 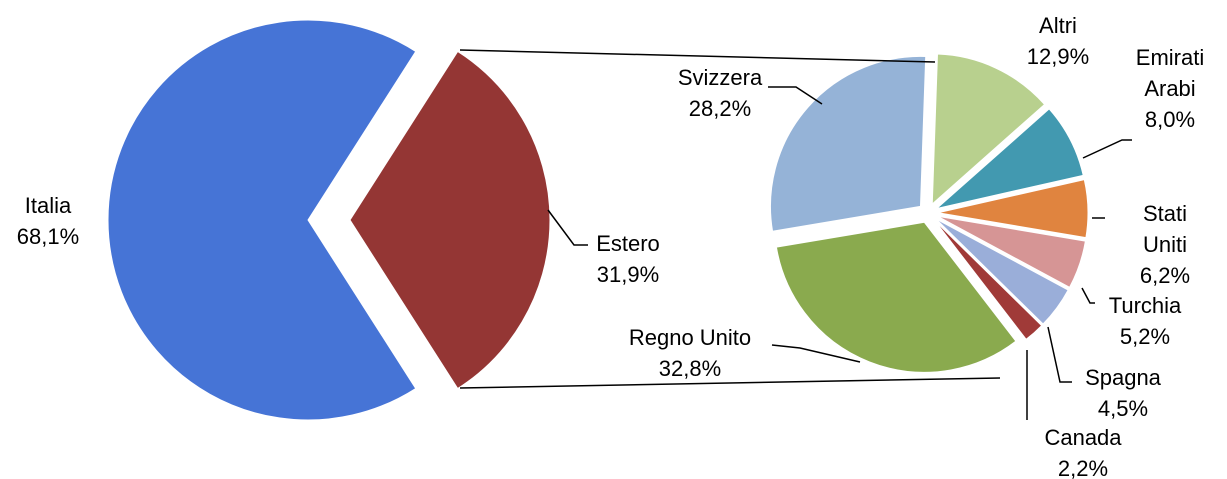 What do you see at coordinates (48, 205) in the screenshot?
I see `category-label: Italia` at bounding box center [48, 205].